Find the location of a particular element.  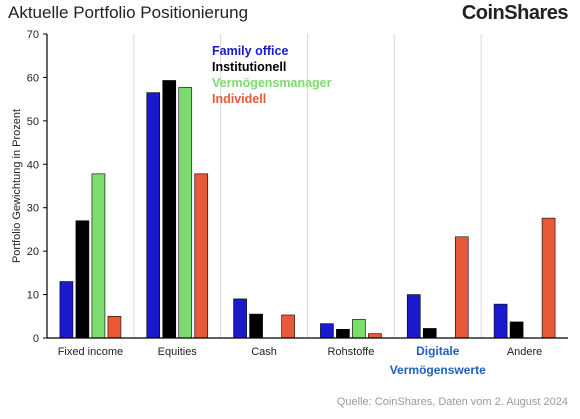

x-tick-label: Equities is located at coordinates (178, 352).